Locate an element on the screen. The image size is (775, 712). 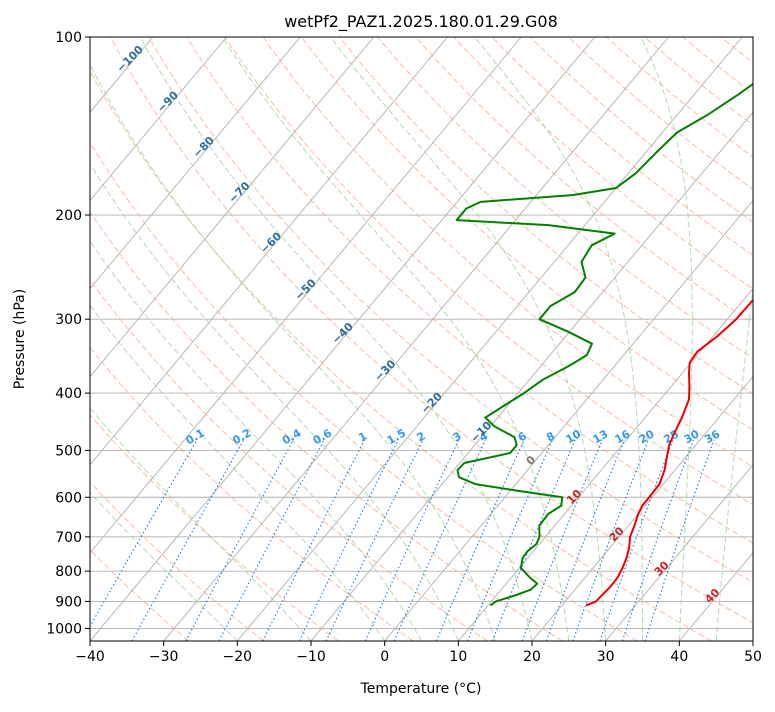
x-tick-label: 0 is located at coordinates (384, 657).